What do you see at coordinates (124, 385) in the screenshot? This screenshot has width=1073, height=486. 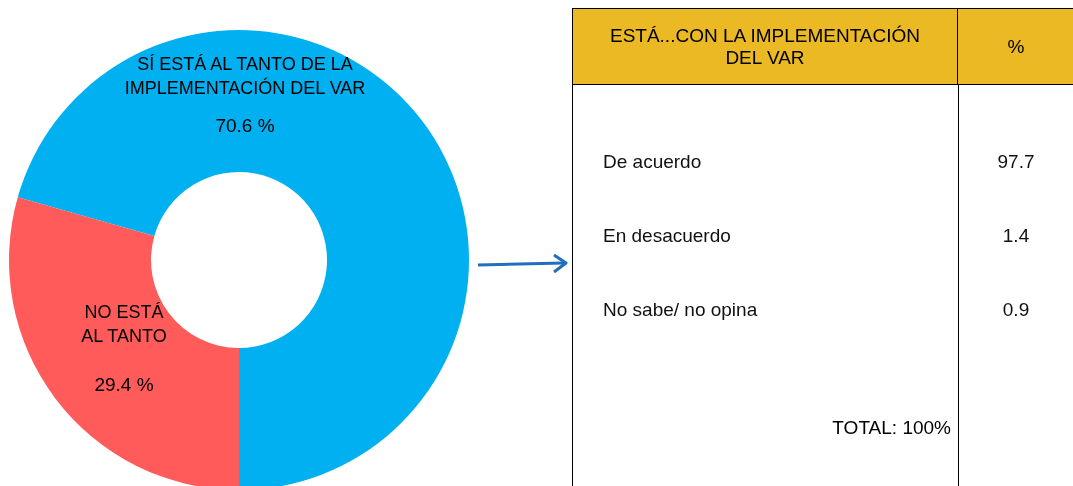 I see `data-label: 29.4 %` at bounding box center [124, 385].